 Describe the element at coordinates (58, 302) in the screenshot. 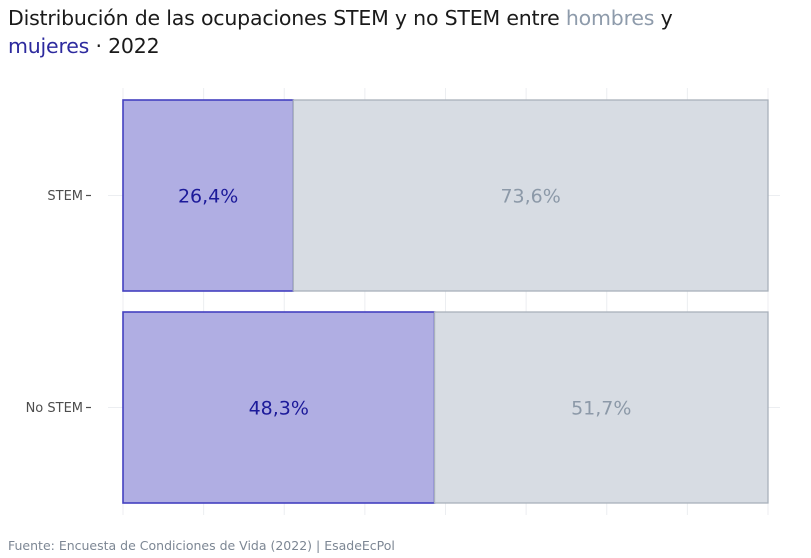

I see `y-axis: STEM No STEM` at that location.